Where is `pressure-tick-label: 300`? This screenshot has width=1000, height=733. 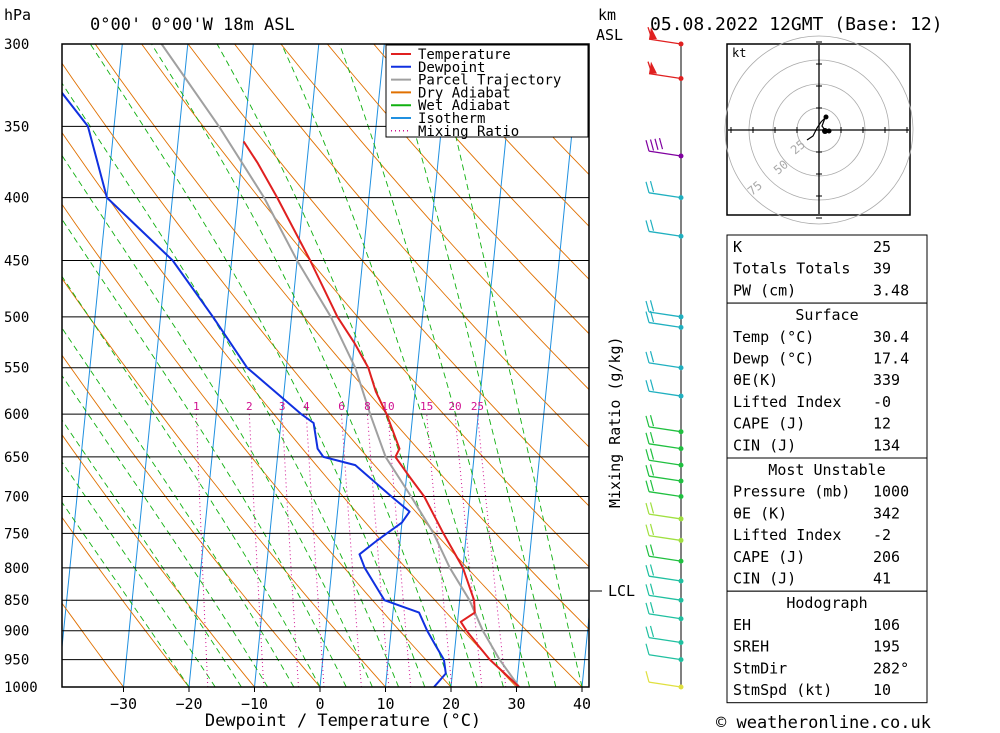 pressure-tick-label: 300 is located at coordinates (16, 45).